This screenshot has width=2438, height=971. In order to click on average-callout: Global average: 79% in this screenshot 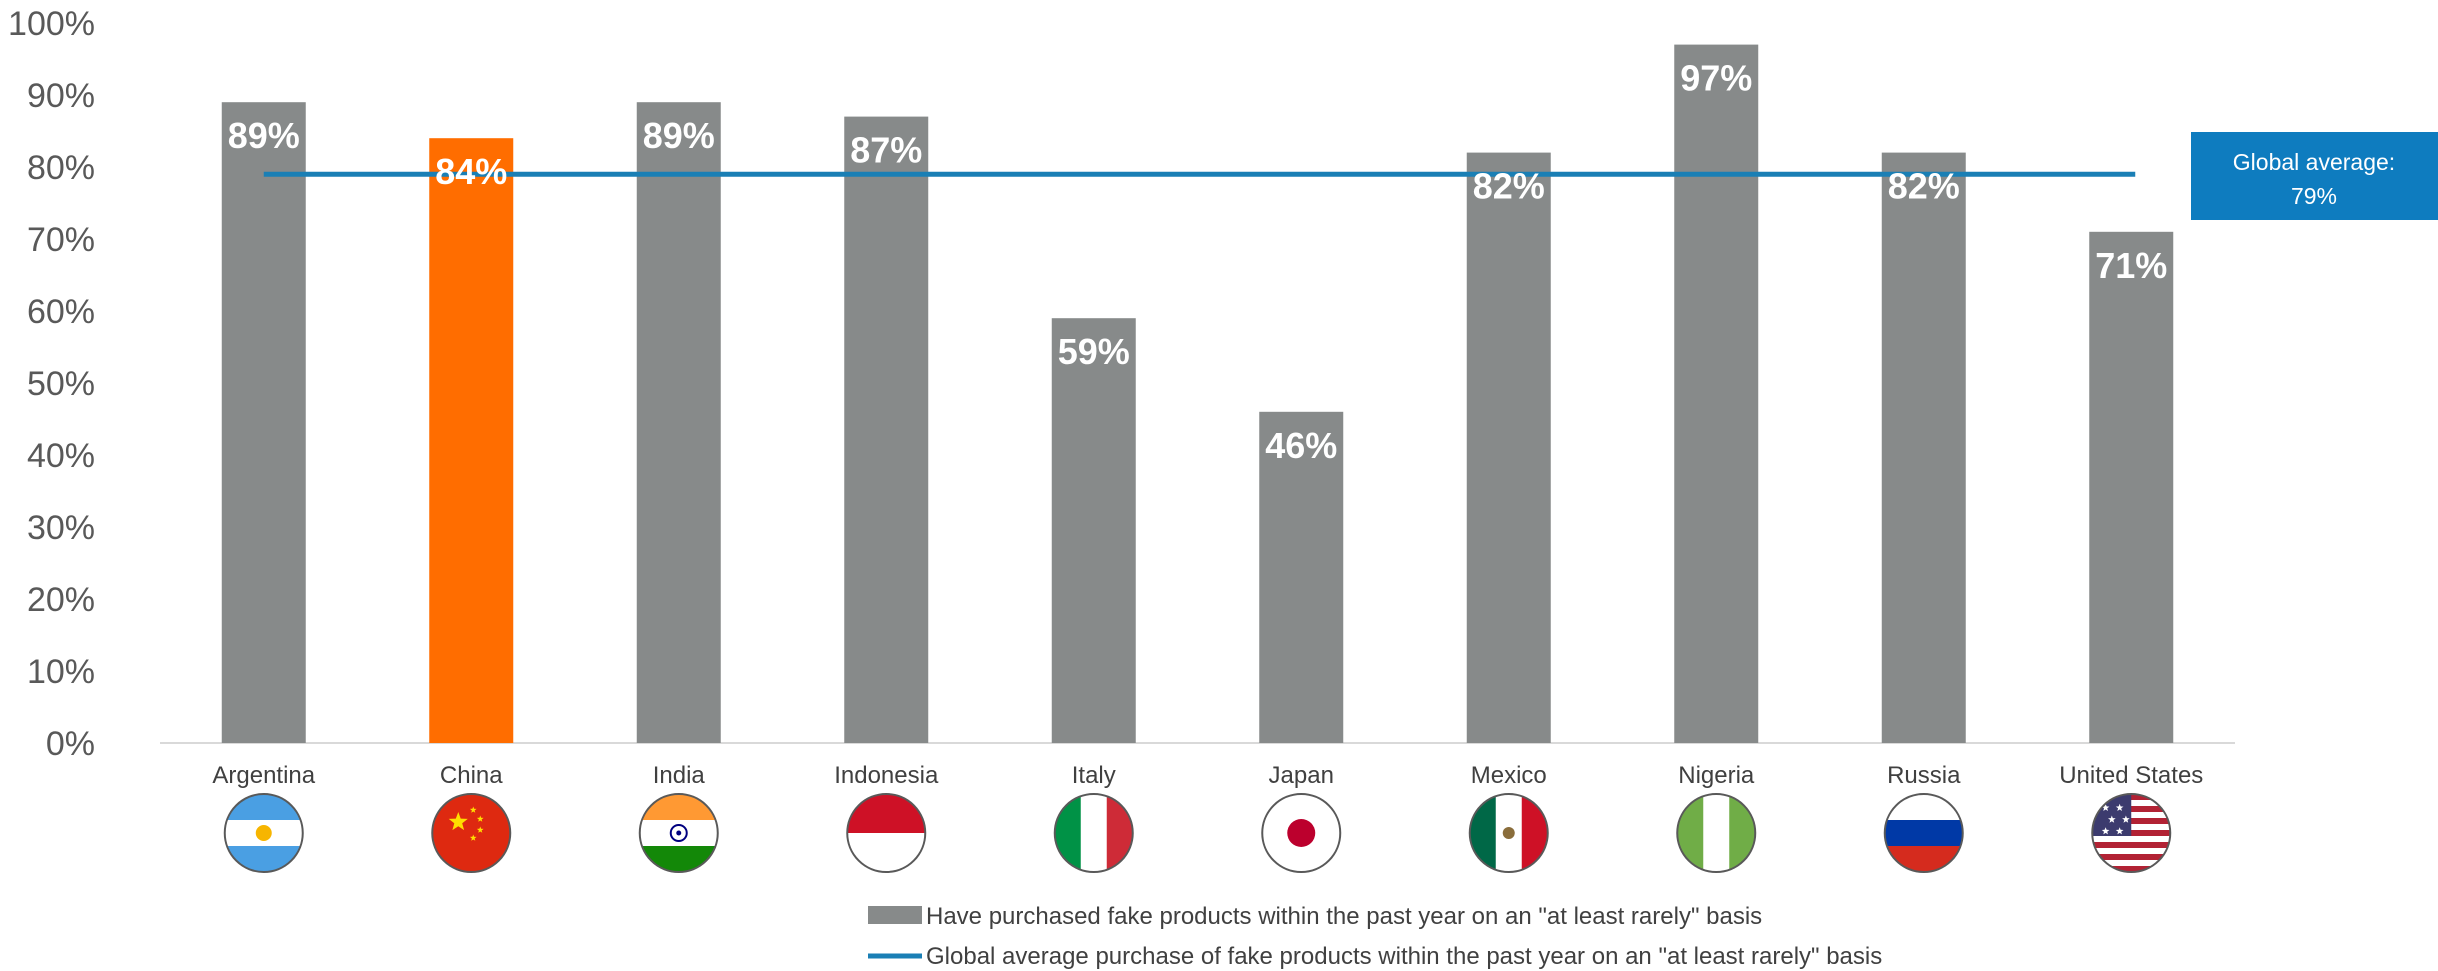, I will do `click(2314, 176)`.